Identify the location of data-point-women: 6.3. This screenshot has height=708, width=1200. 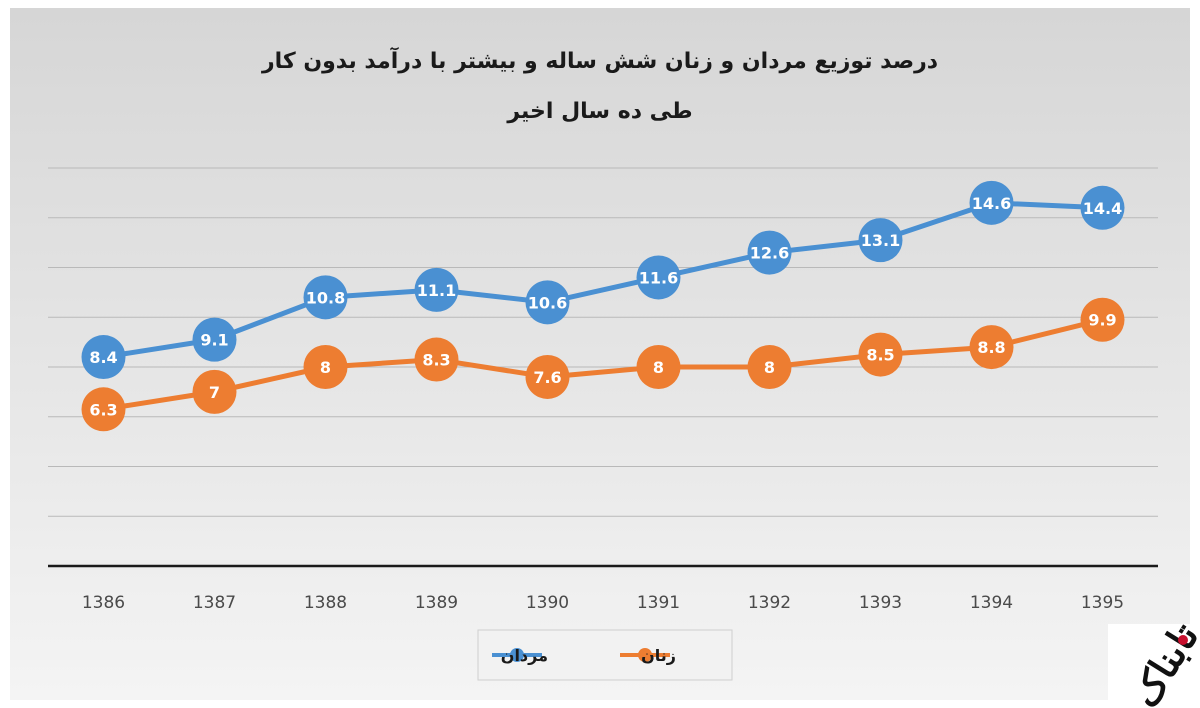
(103, 409).